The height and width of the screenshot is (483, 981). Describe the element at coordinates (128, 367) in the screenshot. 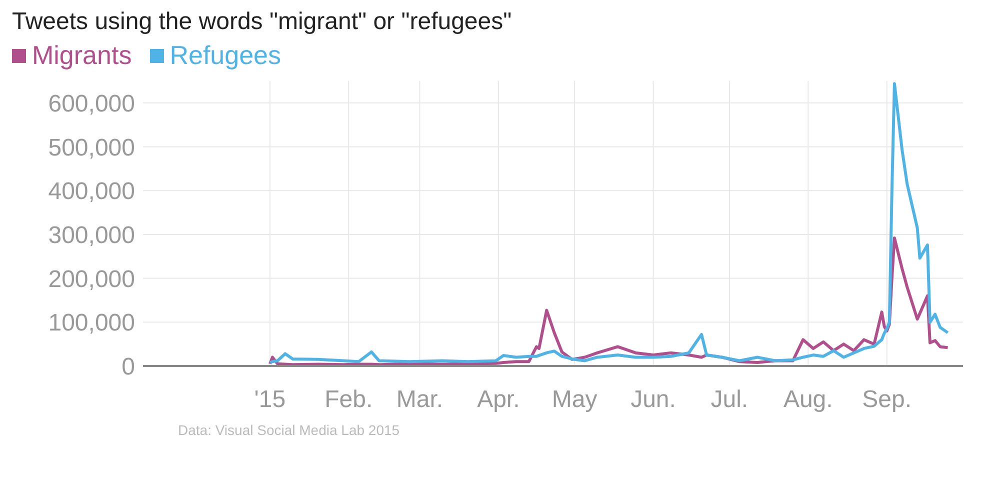

I see `y-tick-label: 0` at that location.